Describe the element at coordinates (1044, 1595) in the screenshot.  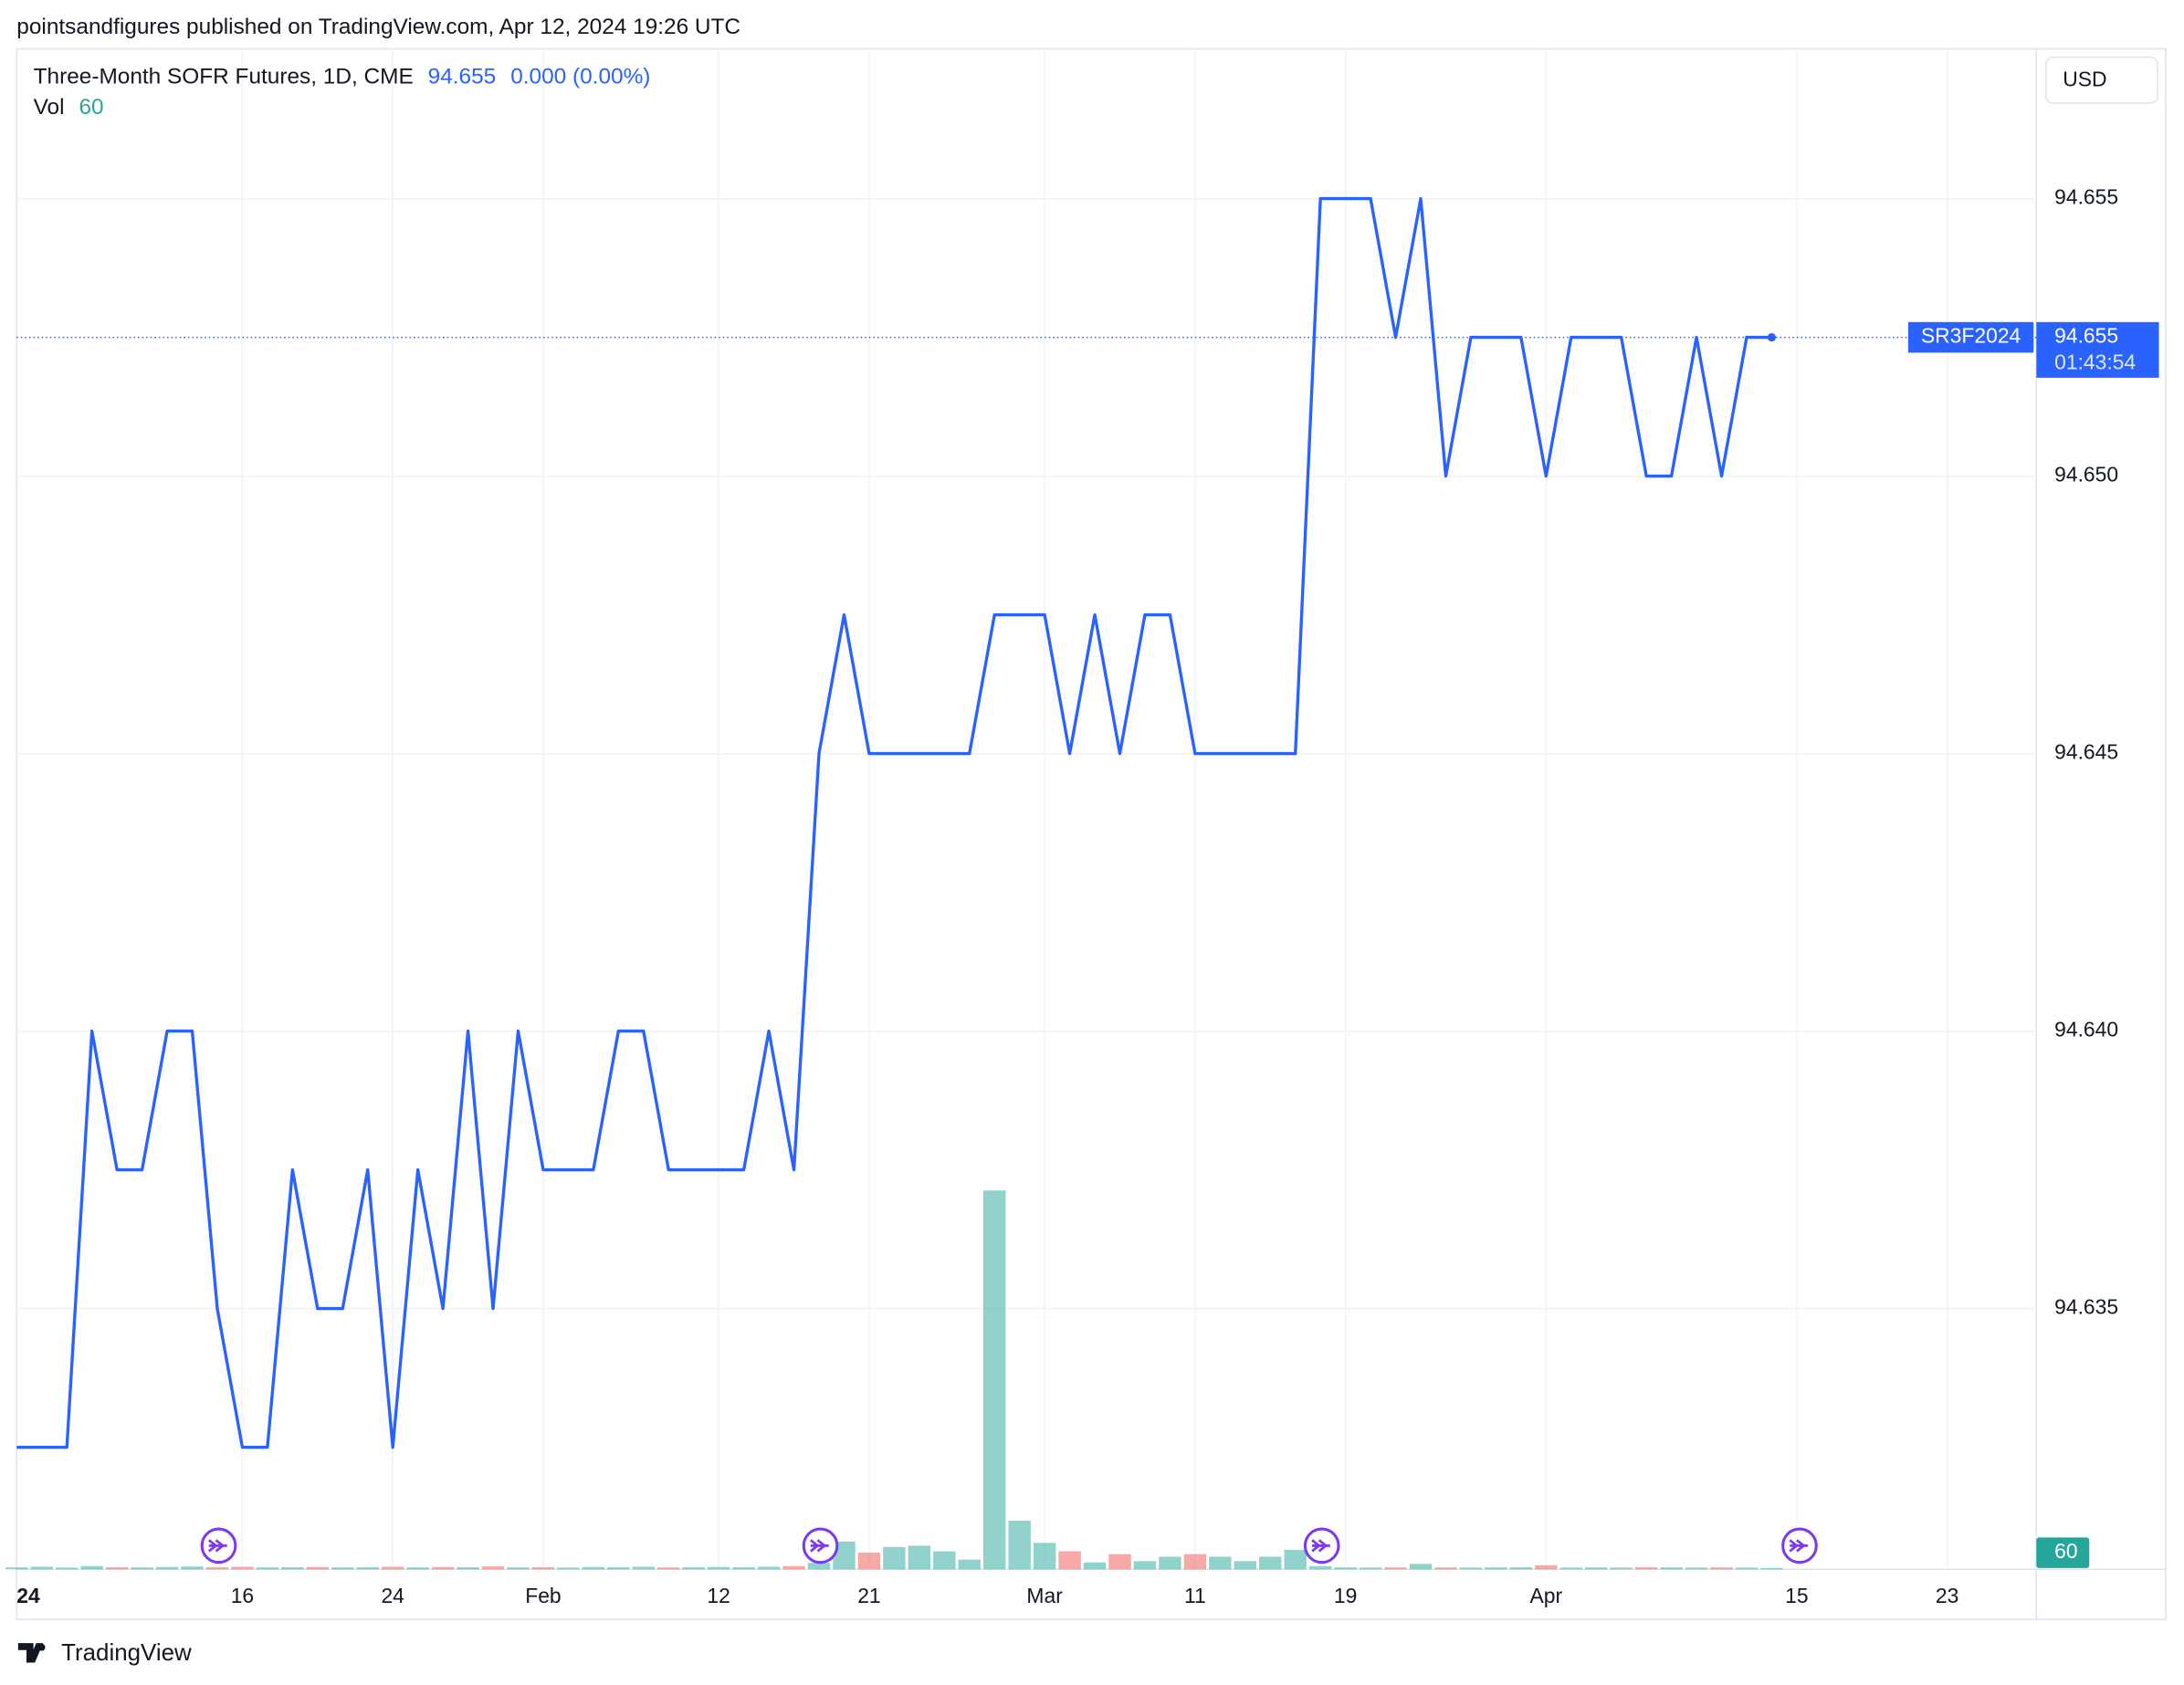
I see `x-tick-label: Mar` at that location.